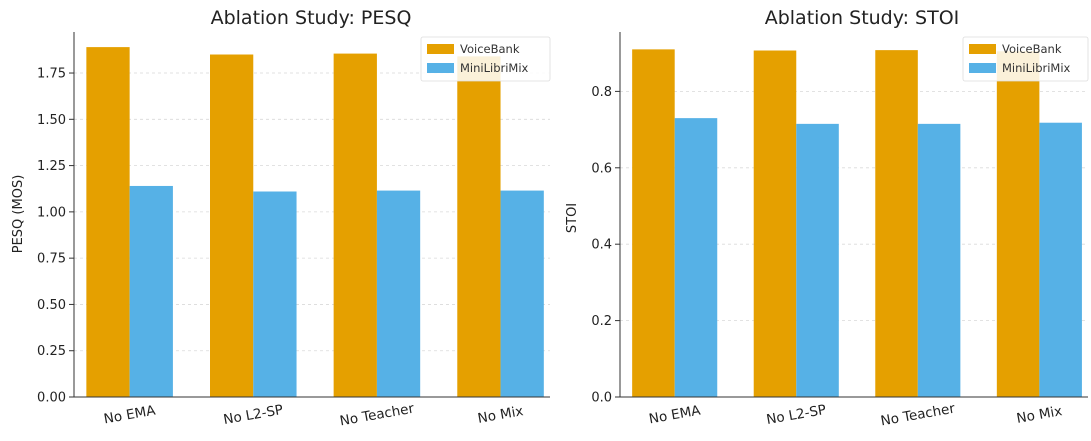 Image resolution: width=1091 pixels, height=441 pixels. Describe the element at coordinates (1025, 59) in the screenshot. I see `stoi-legend: VoiceBank MiniLibriMix` at that location.